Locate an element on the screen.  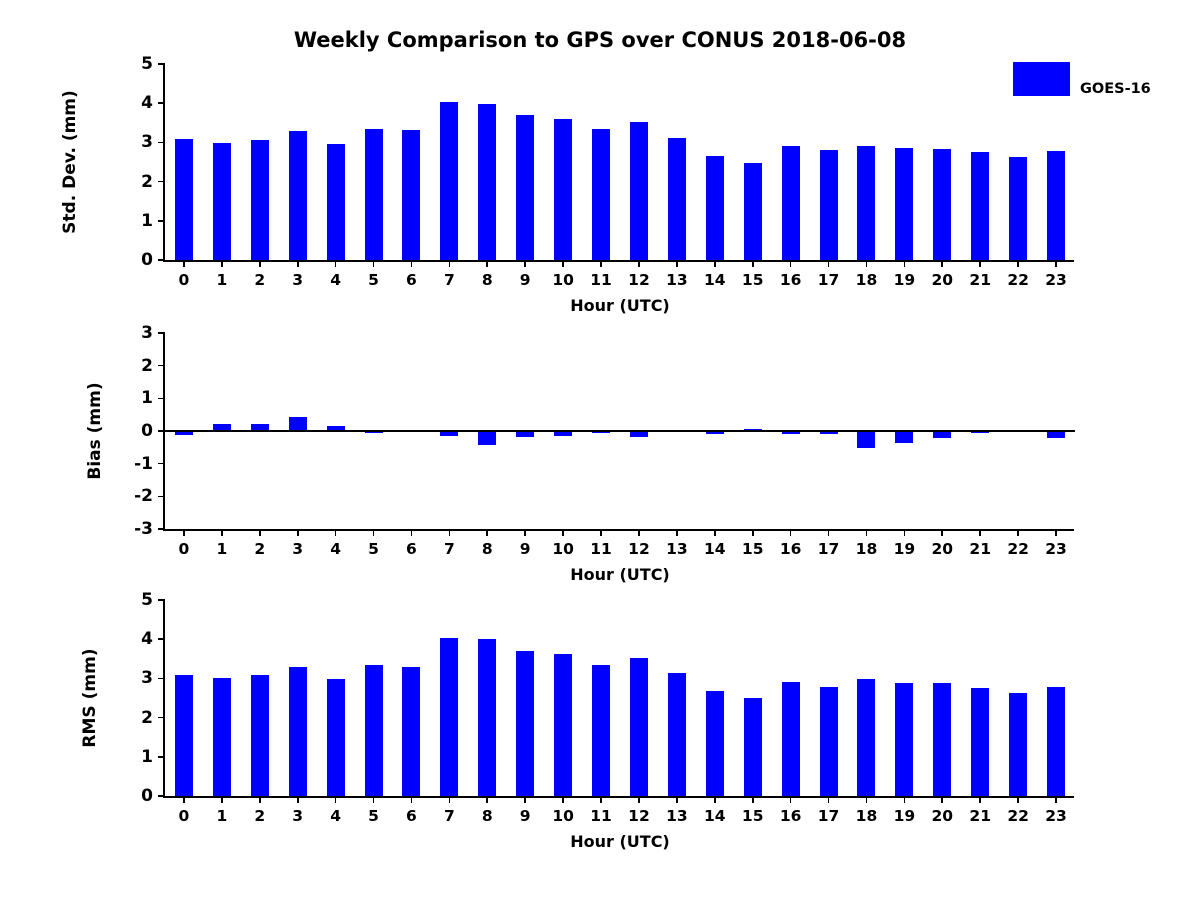
x-tick-label-panel-bias-11: 11 is located at coordinates (601, 549).